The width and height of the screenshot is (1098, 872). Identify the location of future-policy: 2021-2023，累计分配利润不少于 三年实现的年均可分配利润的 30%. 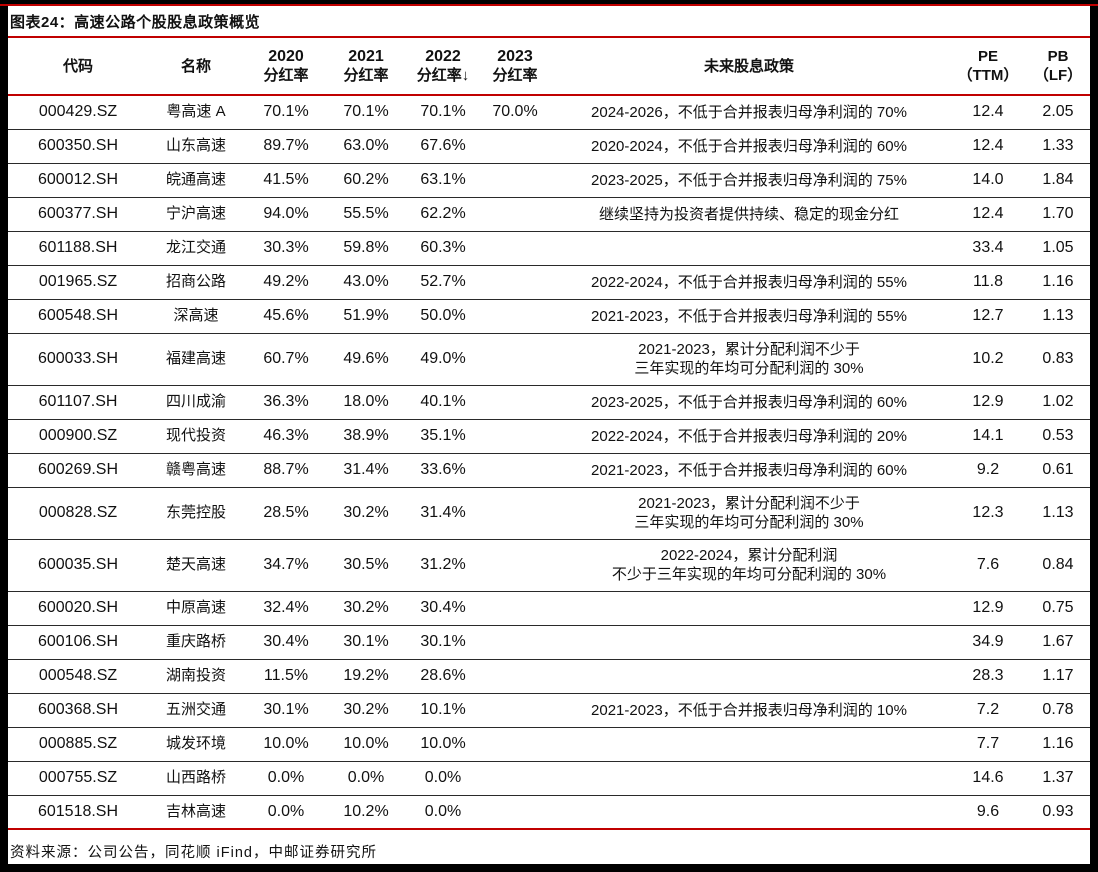
(749, 359).